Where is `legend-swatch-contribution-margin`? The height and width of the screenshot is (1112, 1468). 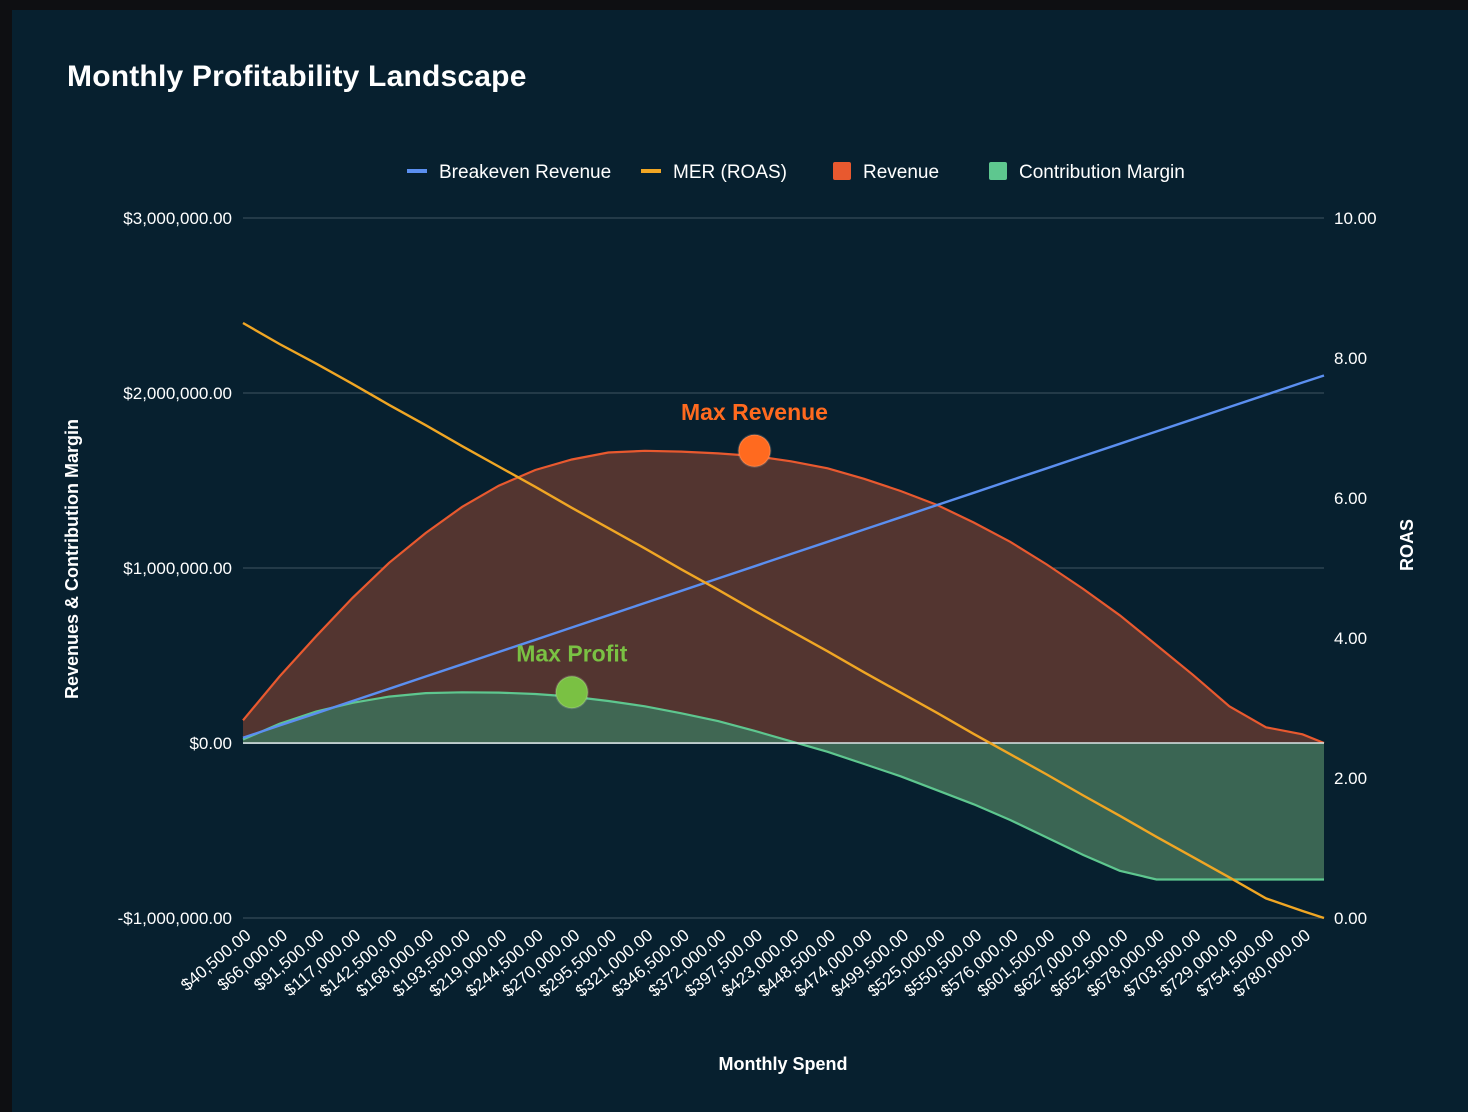 legend-swatch-contribution-margin is located at coordinates (998, 171).